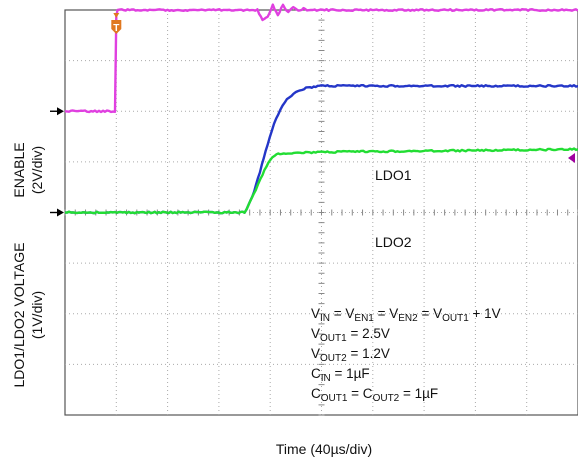 The width and height of the screenshot is (578, 464). What do you see at coordinates (393, 242) in the screenshot?
I see `ldo2-label: LDO2` at bounding box center [393, 242].